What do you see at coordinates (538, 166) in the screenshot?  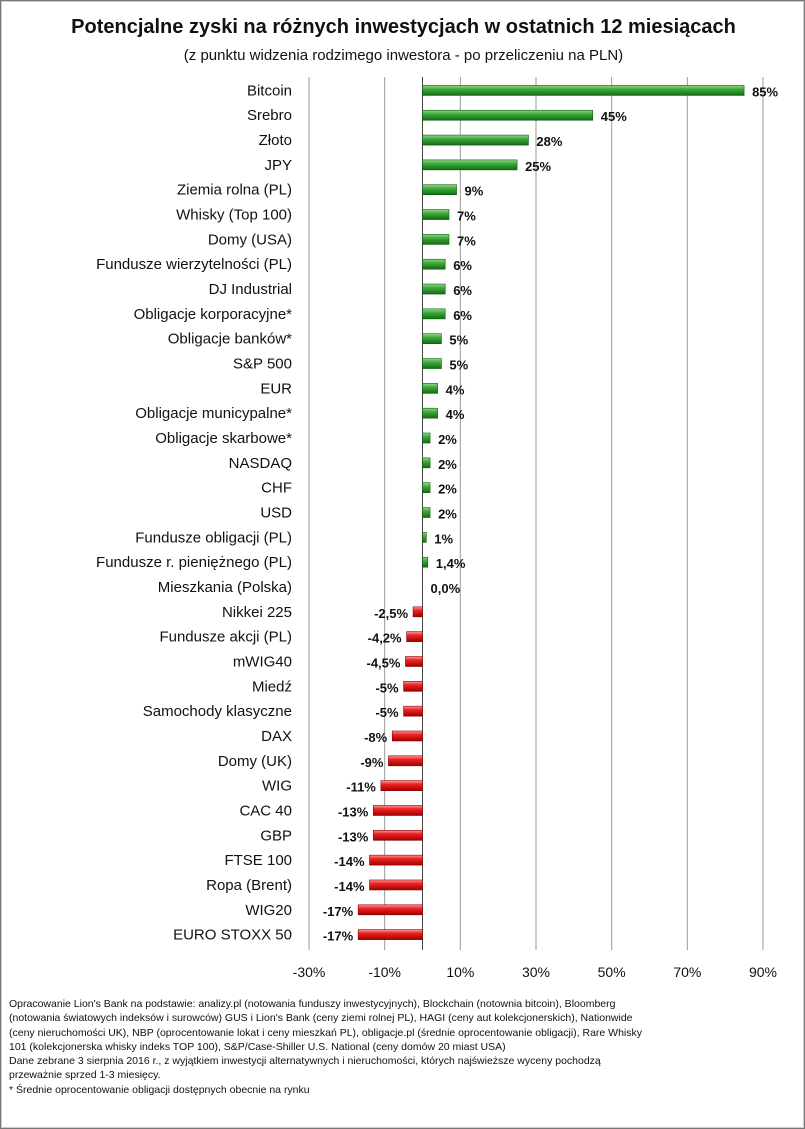 I see `data-label: 25%` at bounding box center [538, 166].